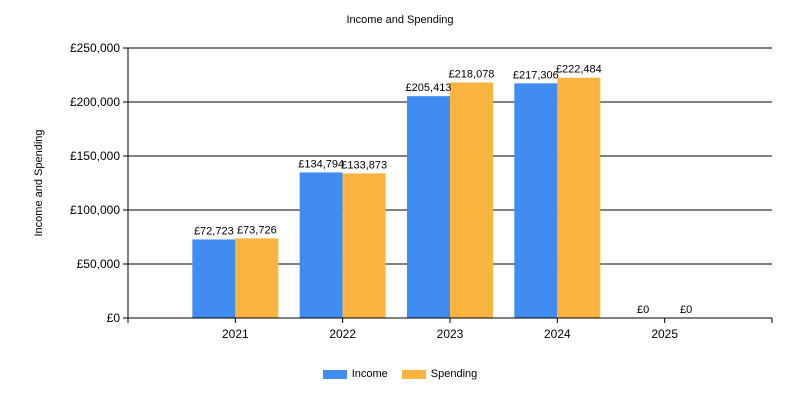 The image size is (800, 400). I want to click on legend-swatch-spending, so click(413, 374).